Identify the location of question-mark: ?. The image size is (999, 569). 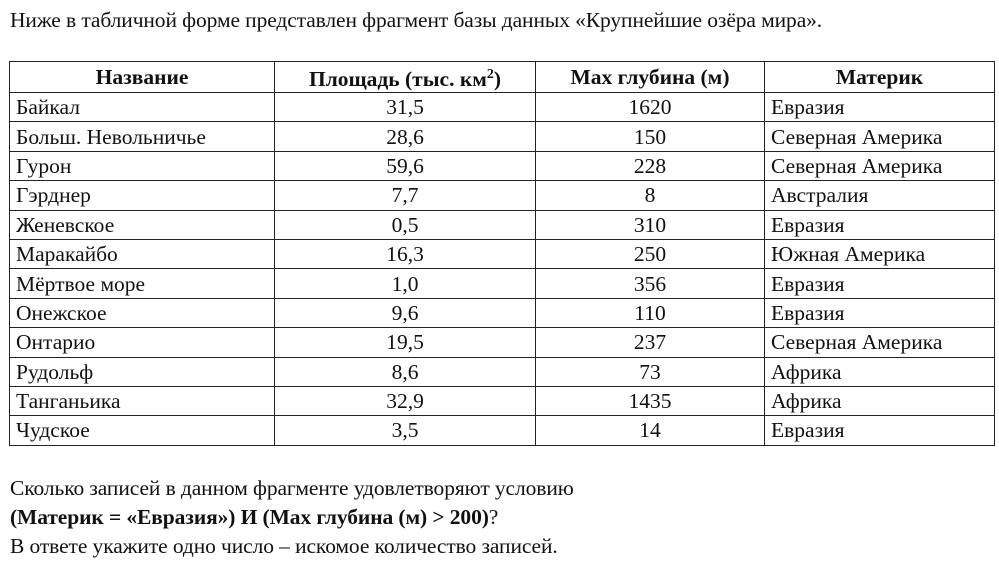
(493, 517).